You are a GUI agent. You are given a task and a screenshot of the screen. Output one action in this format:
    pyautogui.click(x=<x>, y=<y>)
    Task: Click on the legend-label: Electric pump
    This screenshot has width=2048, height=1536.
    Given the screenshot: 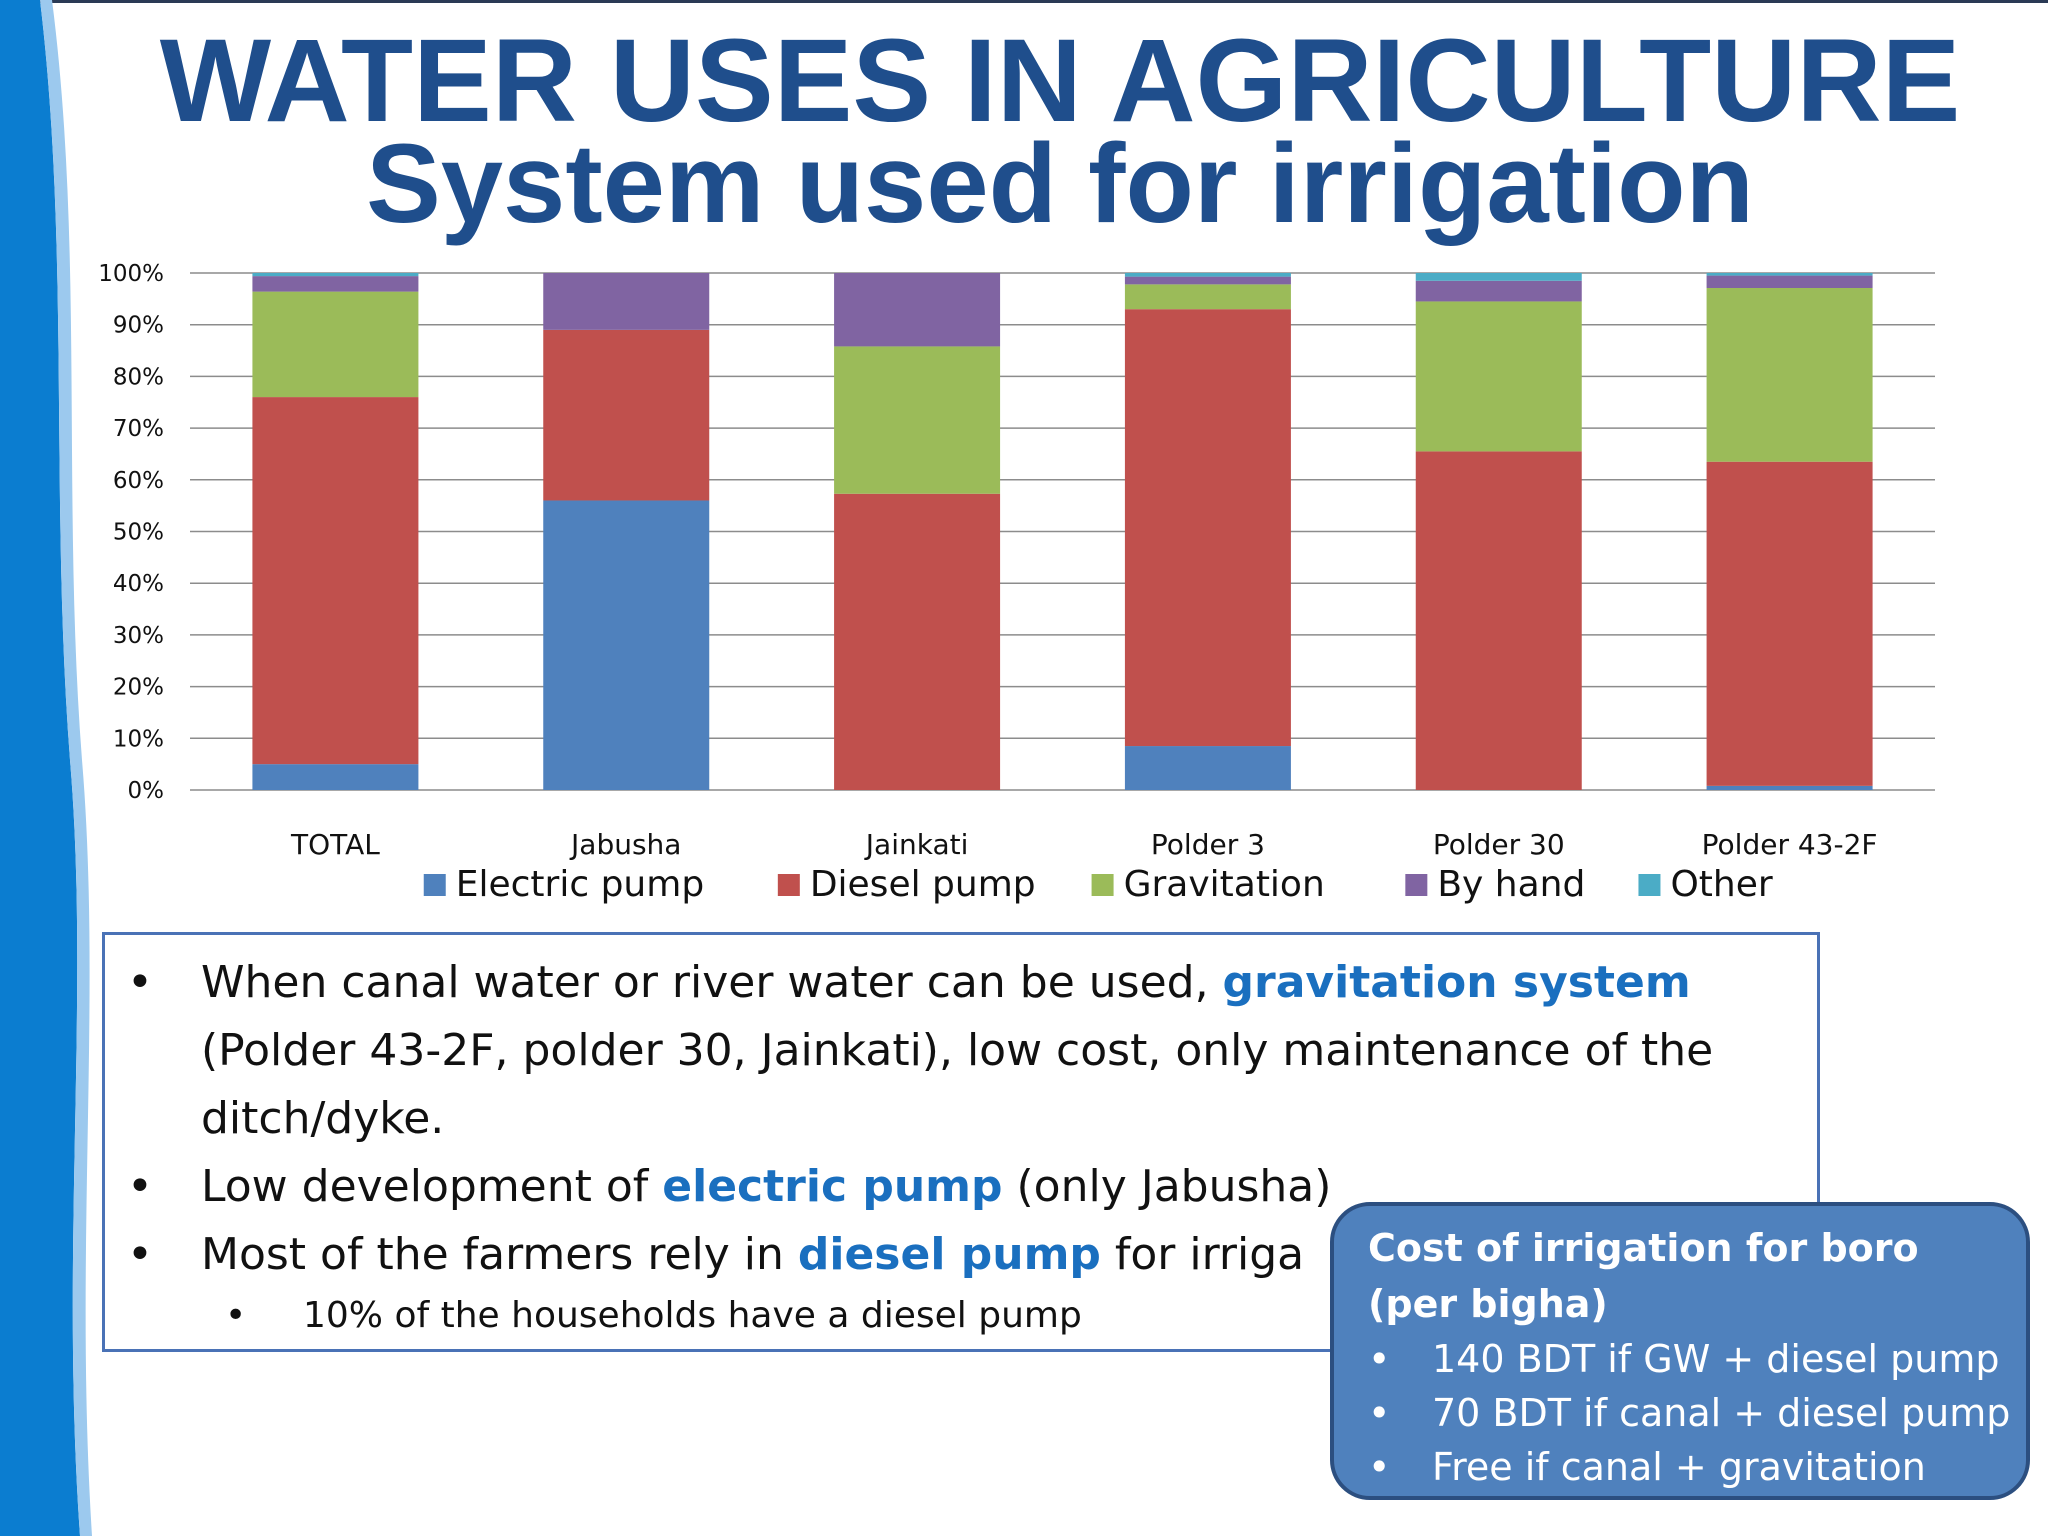 What is the action you would take?
    pyautogui.click(x=580, y=884)
    